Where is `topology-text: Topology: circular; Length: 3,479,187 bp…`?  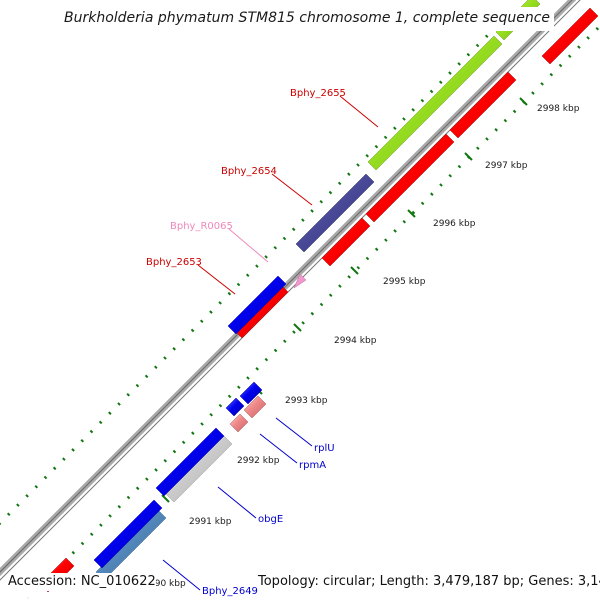 topology-text: Topology: circular; Length: 3,479,187 bp… is located at coordinates (429, 582).